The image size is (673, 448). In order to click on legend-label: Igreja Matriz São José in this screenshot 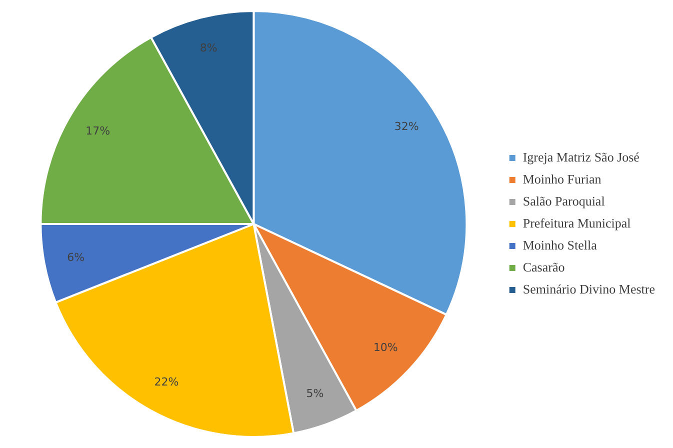, I will do `click(581, 156)`.